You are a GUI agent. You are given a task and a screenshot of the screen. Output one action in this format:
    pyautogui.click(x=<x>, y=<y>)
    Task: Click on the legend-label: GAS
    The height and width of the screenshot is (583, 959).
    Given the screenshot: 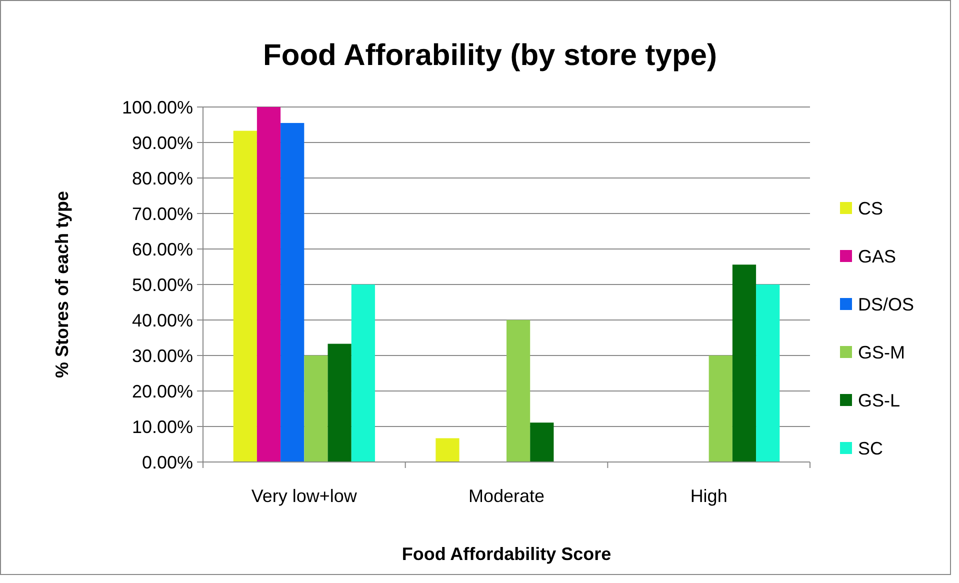 What is the action you would take?
    pyautogui.click(x=877, y=256)
    